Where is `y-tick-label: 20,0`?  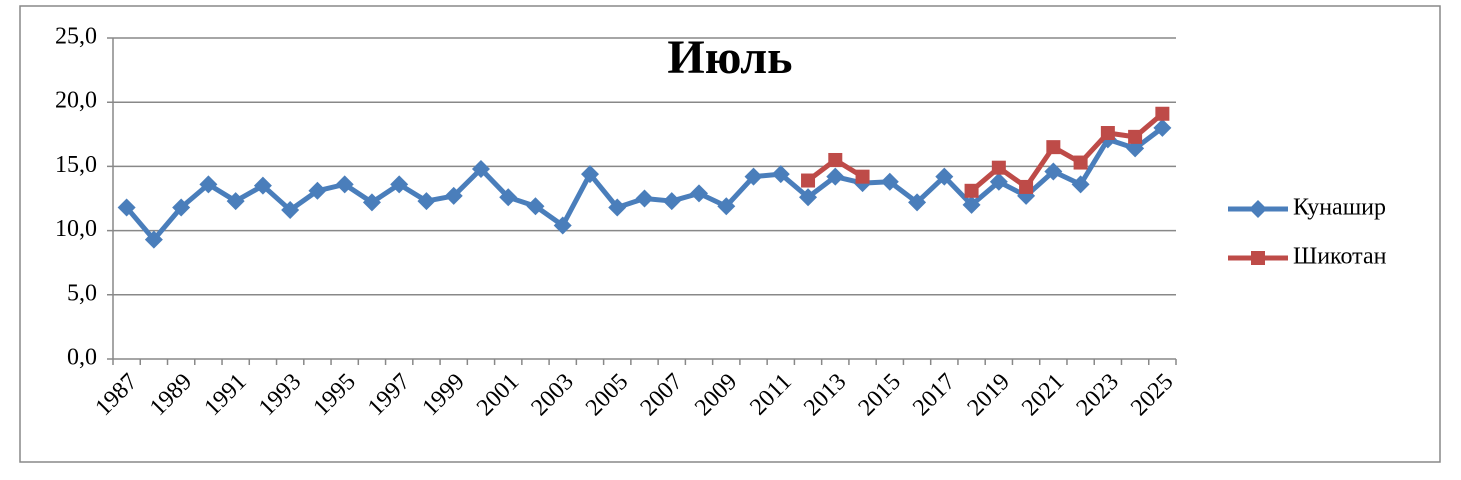
y-tick-label: 20,0 is located at coordinates (76, 101).